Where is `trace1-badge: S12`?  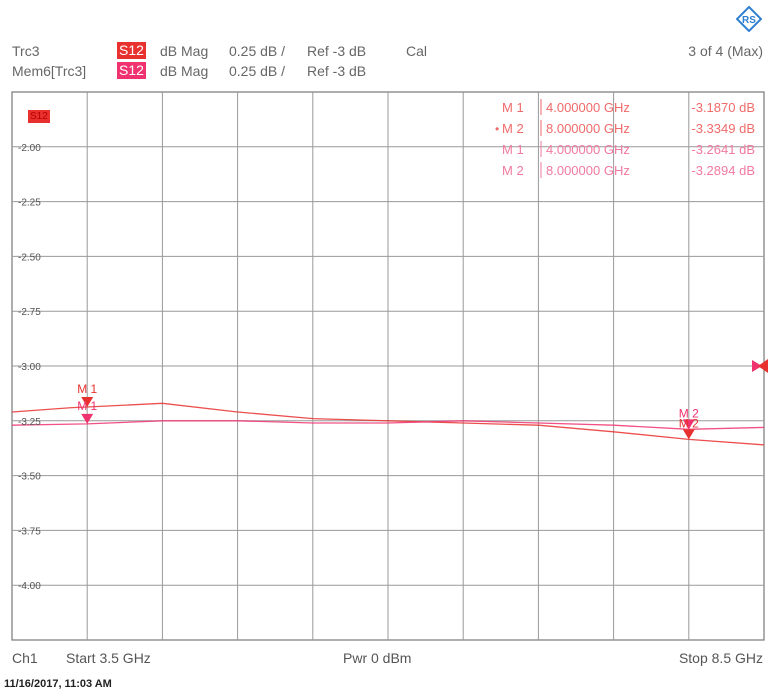 trace1-badge: S12 is located at coordinates (131, 51).